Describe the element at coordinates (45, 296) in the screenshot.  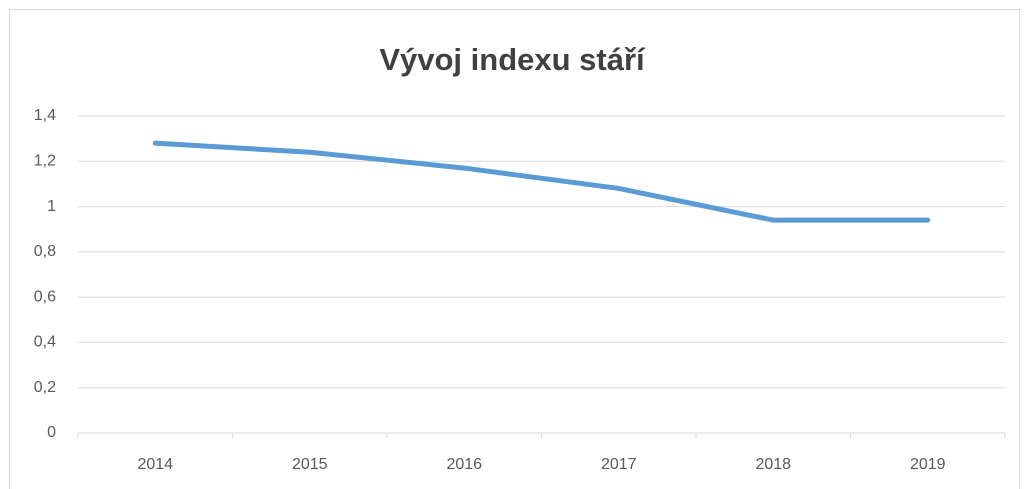
I see `y-tick-label: 0,6` at that location.